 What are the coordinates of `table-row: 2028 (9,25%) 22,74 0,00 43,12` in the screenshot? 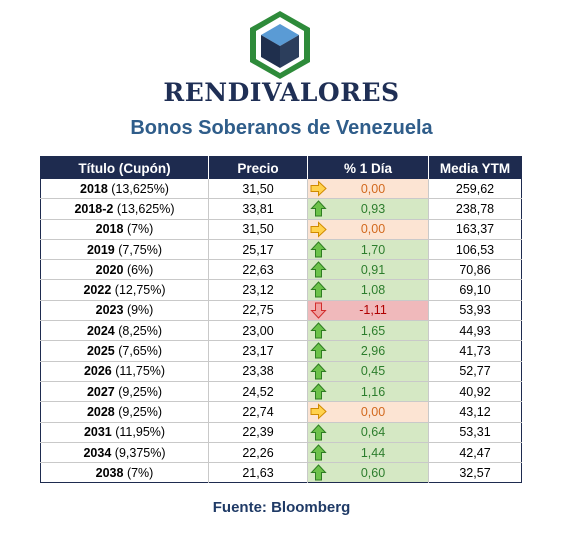 It's located at (281, 412).